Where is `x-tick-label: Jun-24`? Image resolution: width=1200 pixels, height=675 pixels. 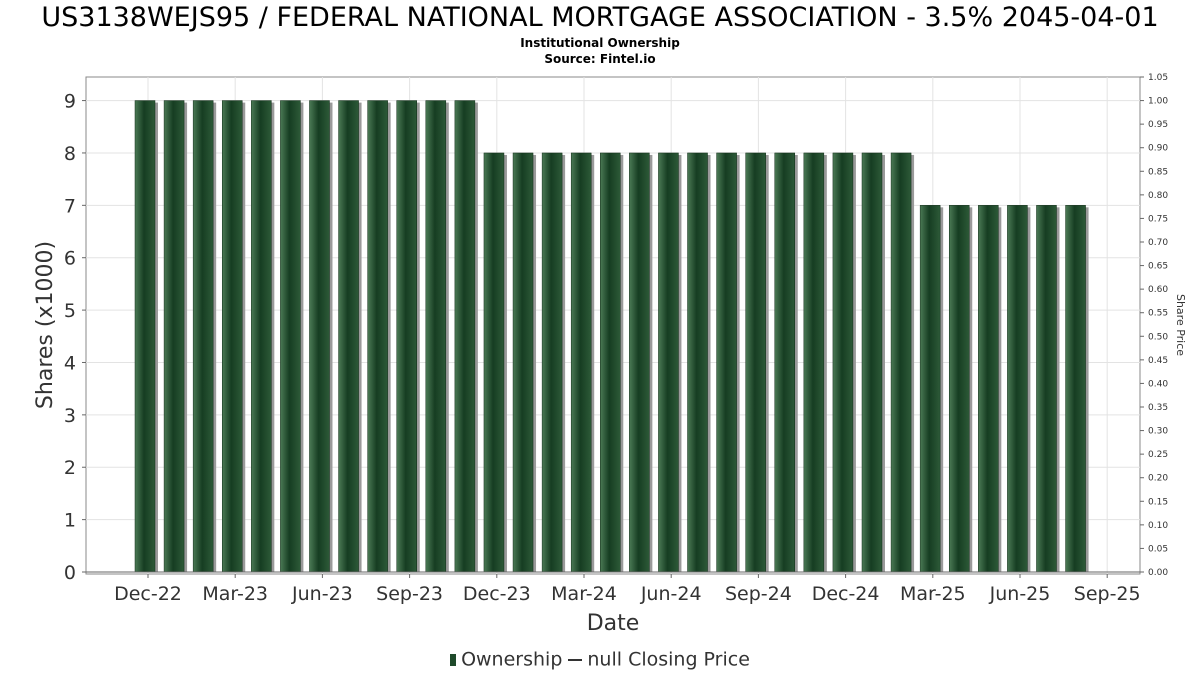 x-tick-label: Jun-24 is located at coordinates (671, 594).